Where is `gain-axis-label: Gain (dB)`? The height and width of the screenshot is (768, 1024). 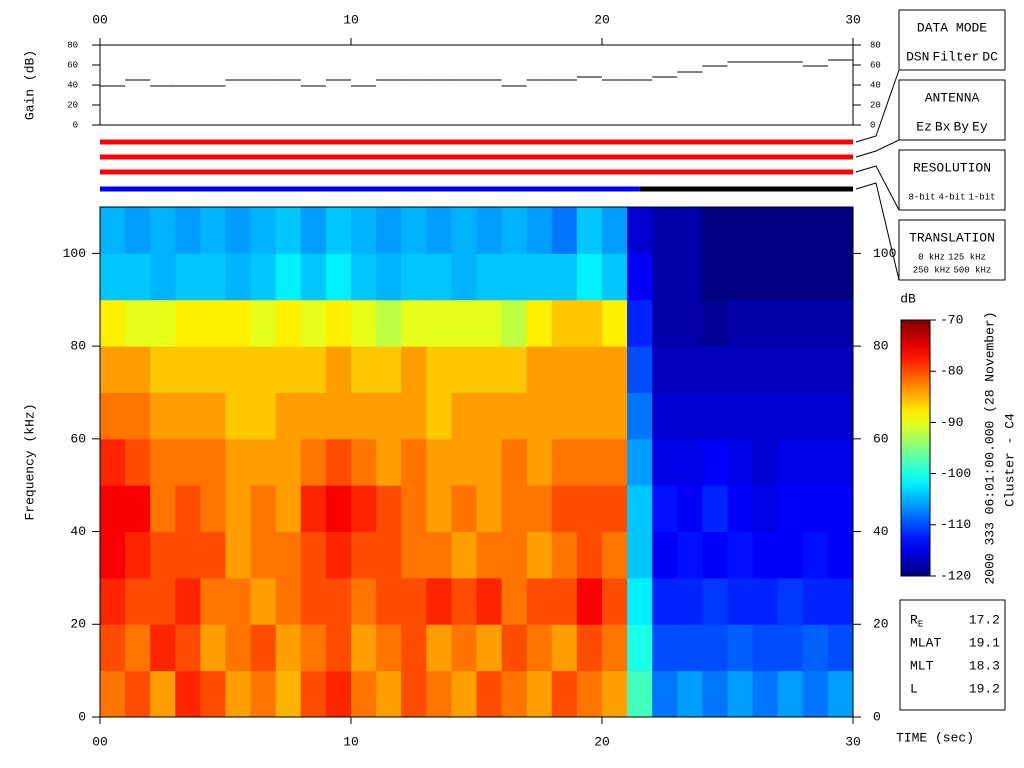 gain-axis-label: Gain (dB) is located at coordinates (29, 85).